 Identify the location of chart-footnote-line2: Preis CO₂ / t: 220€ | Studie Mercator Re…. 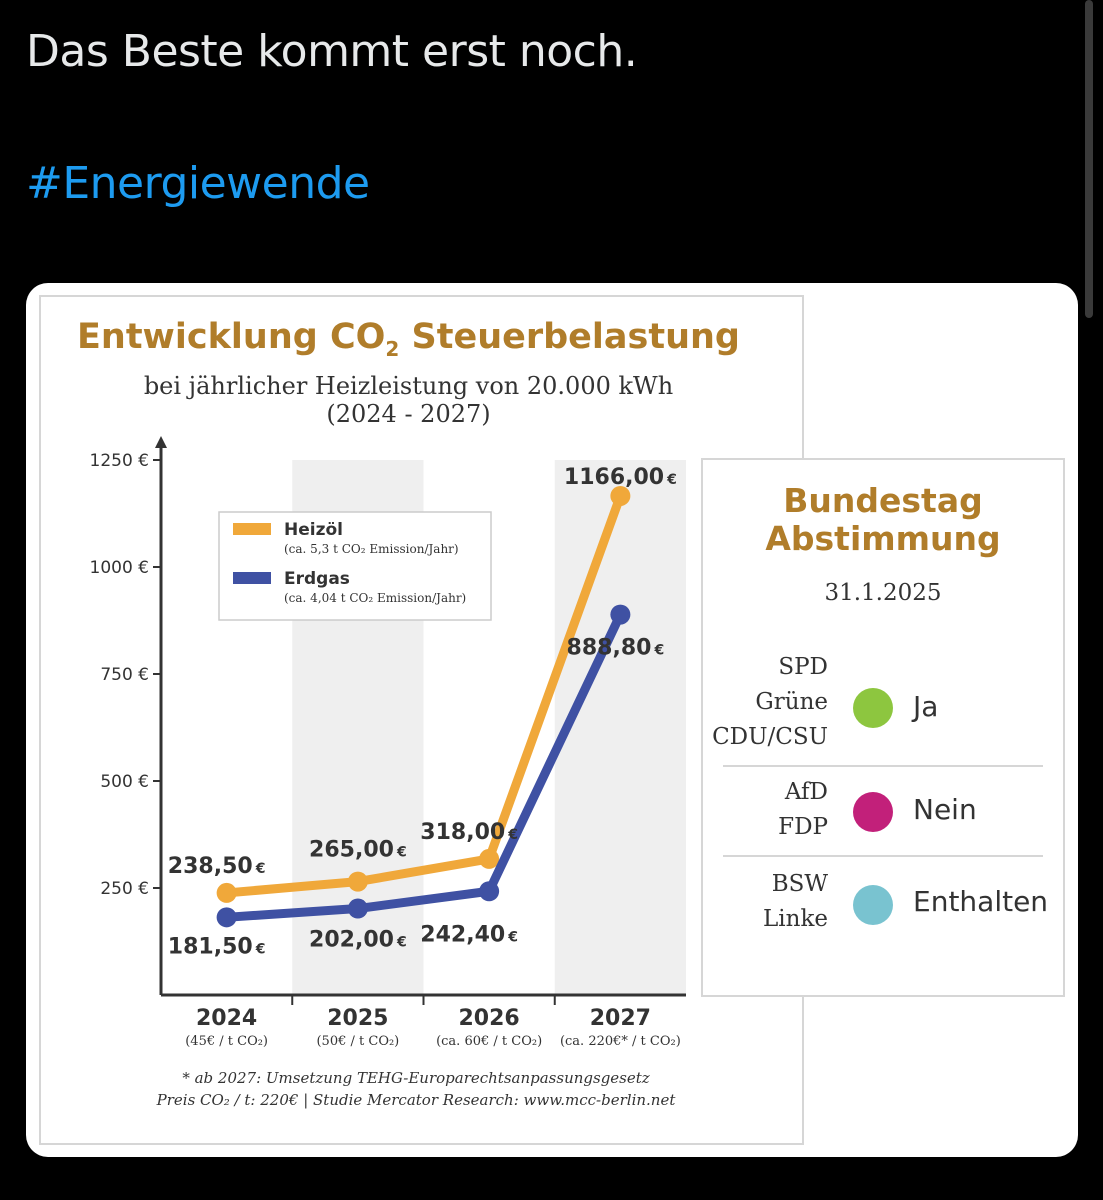
(416, 1100).